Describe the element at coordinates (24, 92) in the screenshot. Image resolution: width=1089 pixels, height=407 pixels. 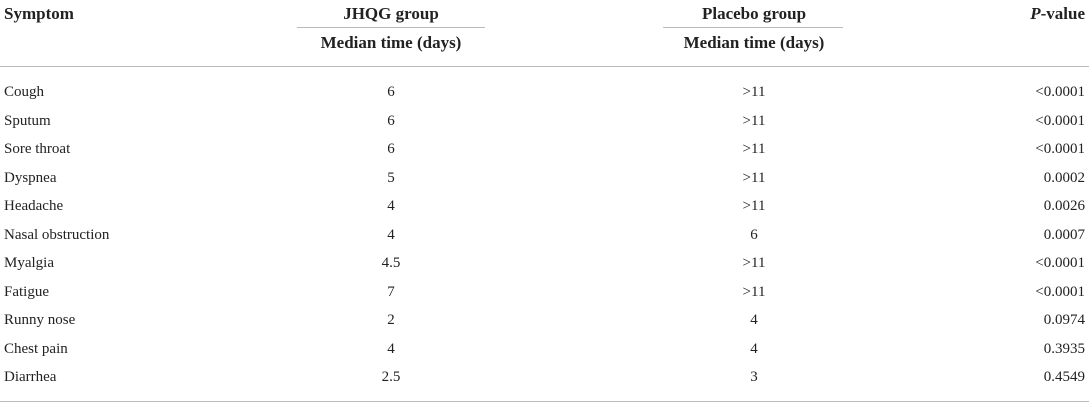
I see `symptom-cell: Cough` at that location.